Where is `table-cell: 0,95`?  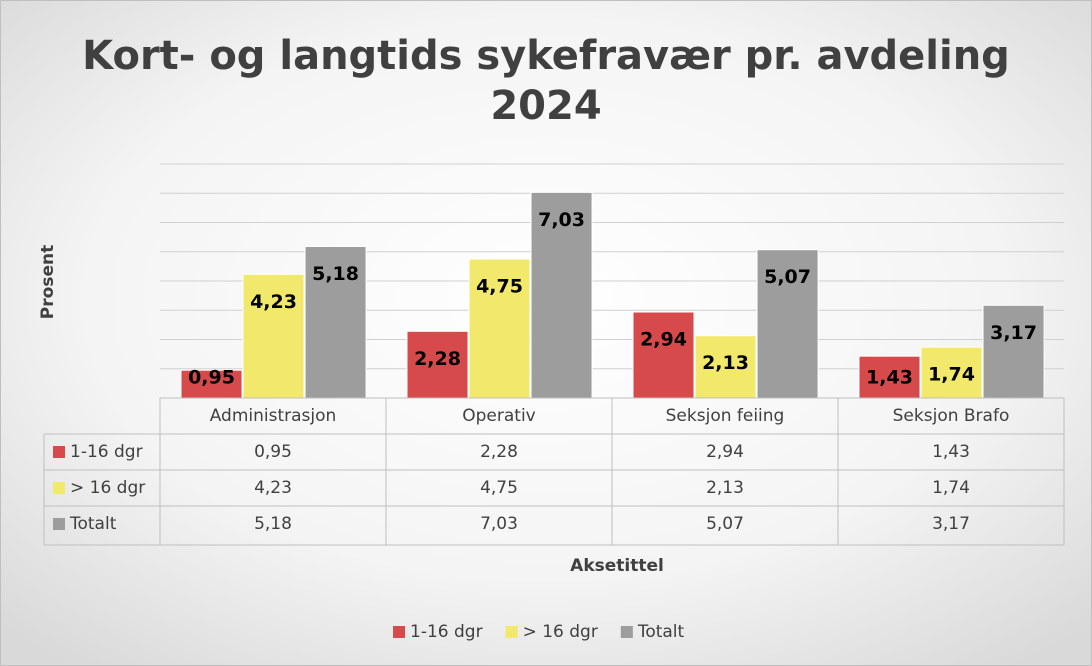
table-cell: 0,95 is located at coordinates (273, 452).